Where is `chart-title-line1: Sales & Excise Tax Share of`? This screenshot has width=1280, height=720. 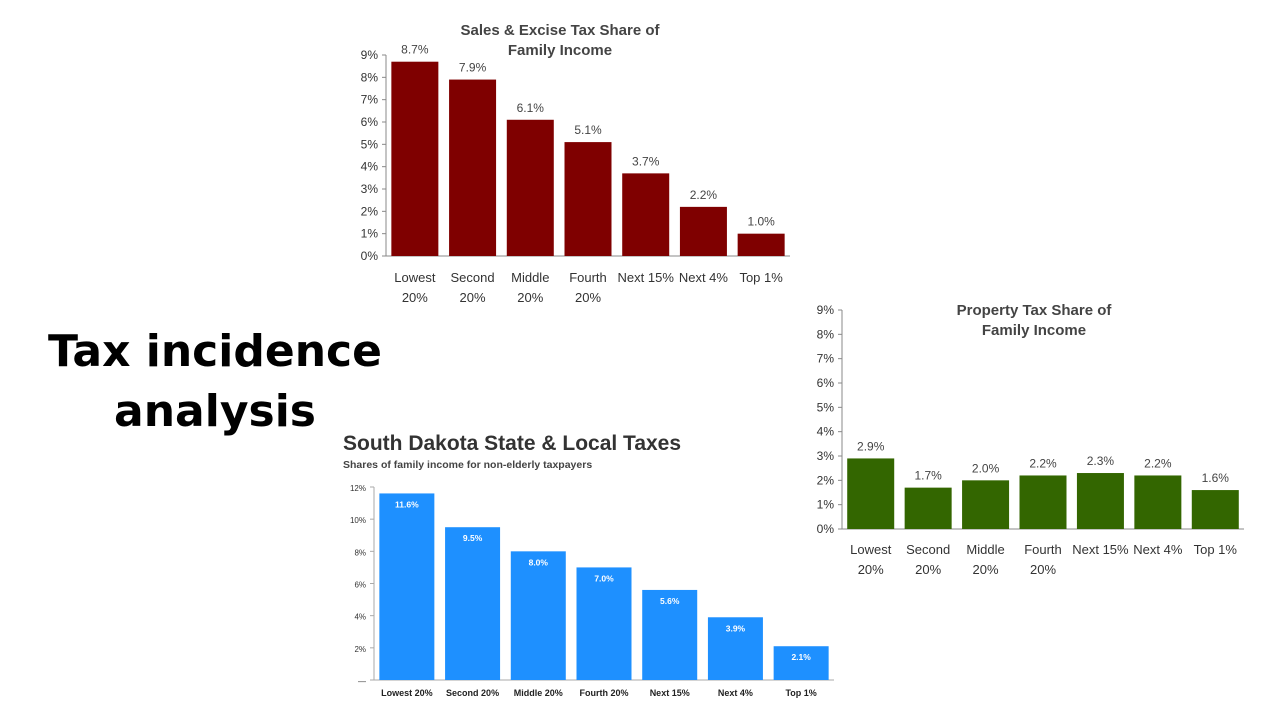
chart-title-line1: Sales & Excise Tax Share of is located at coordinates (561, 30).